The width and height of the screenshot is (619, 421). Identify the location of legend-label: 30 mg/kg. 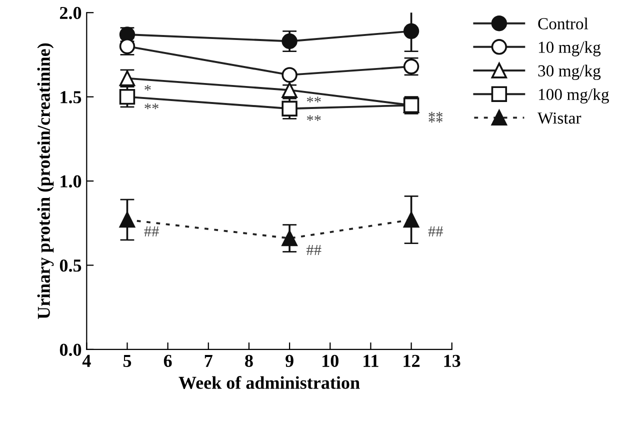
(569, 72).